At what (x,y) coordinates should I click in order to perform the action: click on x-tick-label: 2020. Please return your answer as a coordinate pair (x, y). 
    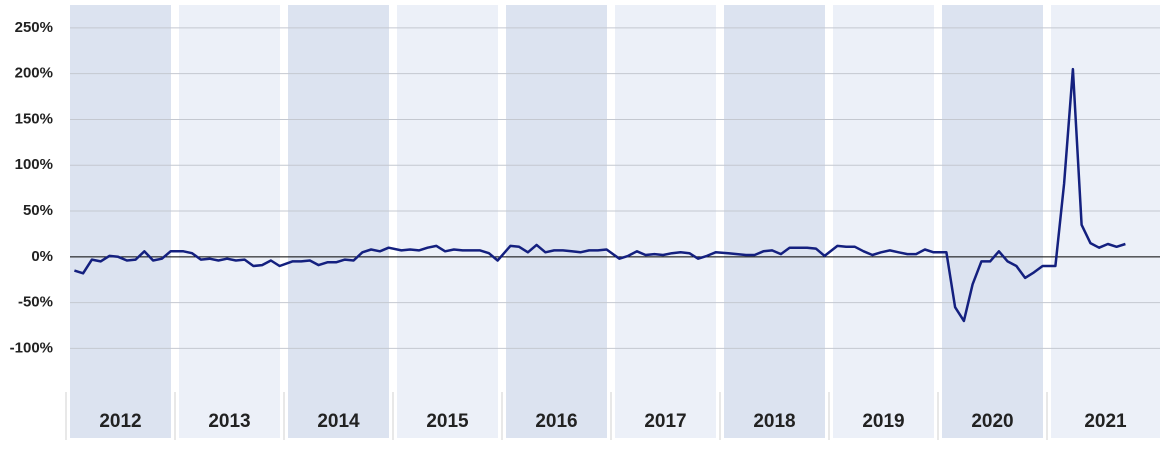
    Looking at the image, I should click on (992, 421).